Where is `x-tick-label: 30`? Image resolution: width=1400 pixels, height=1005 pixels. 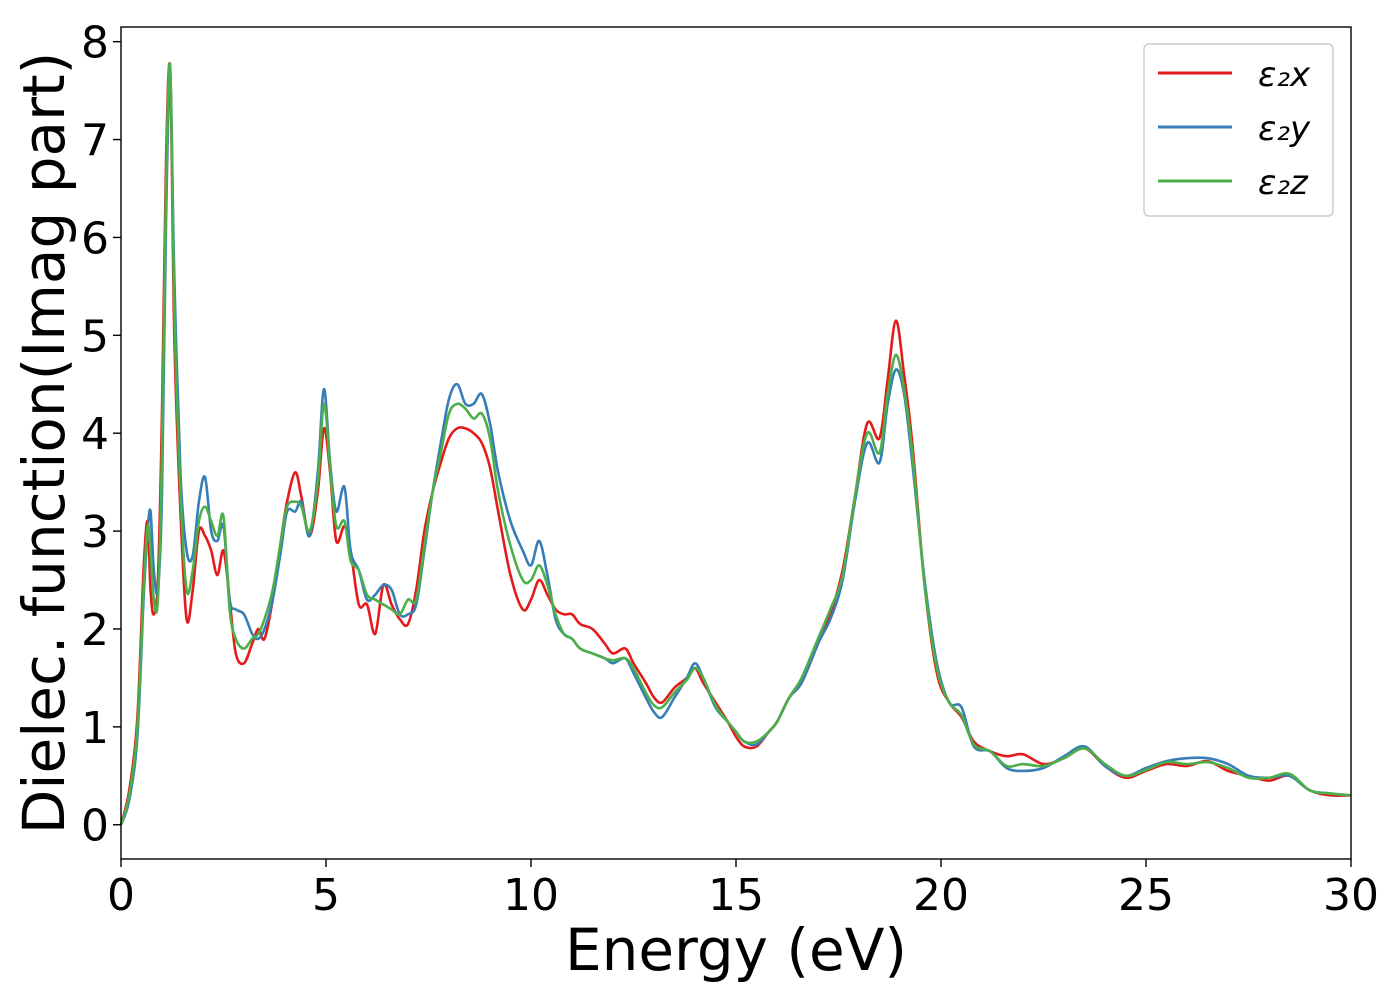
x-tick-label: 30 is located at coordinates (1351, 895).